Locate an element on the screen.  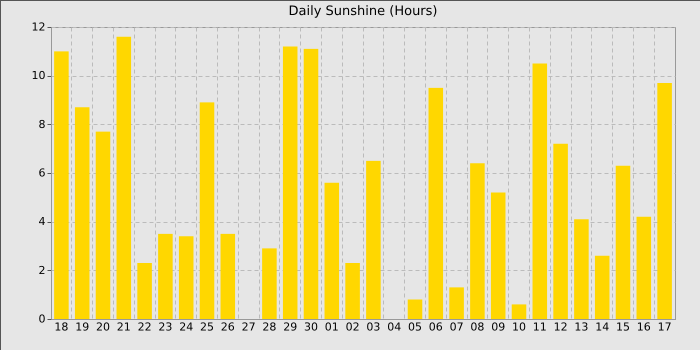
x-tick-label: 14 is located at coordinates (602, 327).